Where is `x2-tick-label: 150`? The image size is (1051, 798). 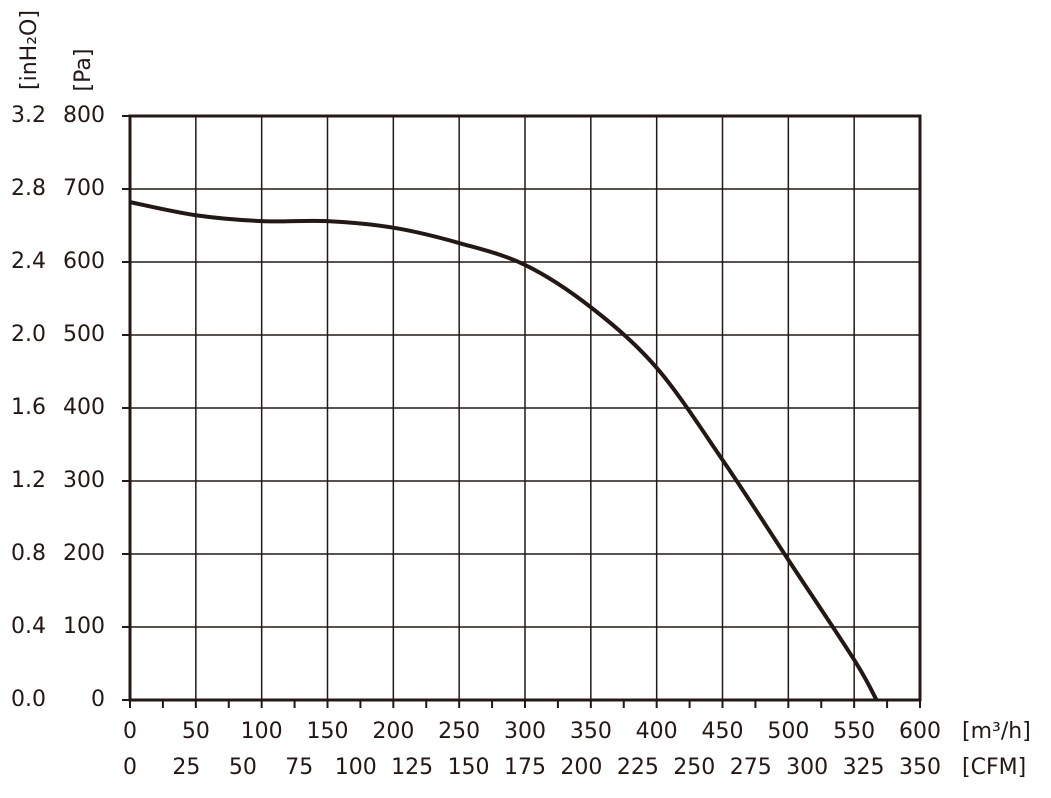 x2-tick-label: 150 is located at coordinates (469, 767).